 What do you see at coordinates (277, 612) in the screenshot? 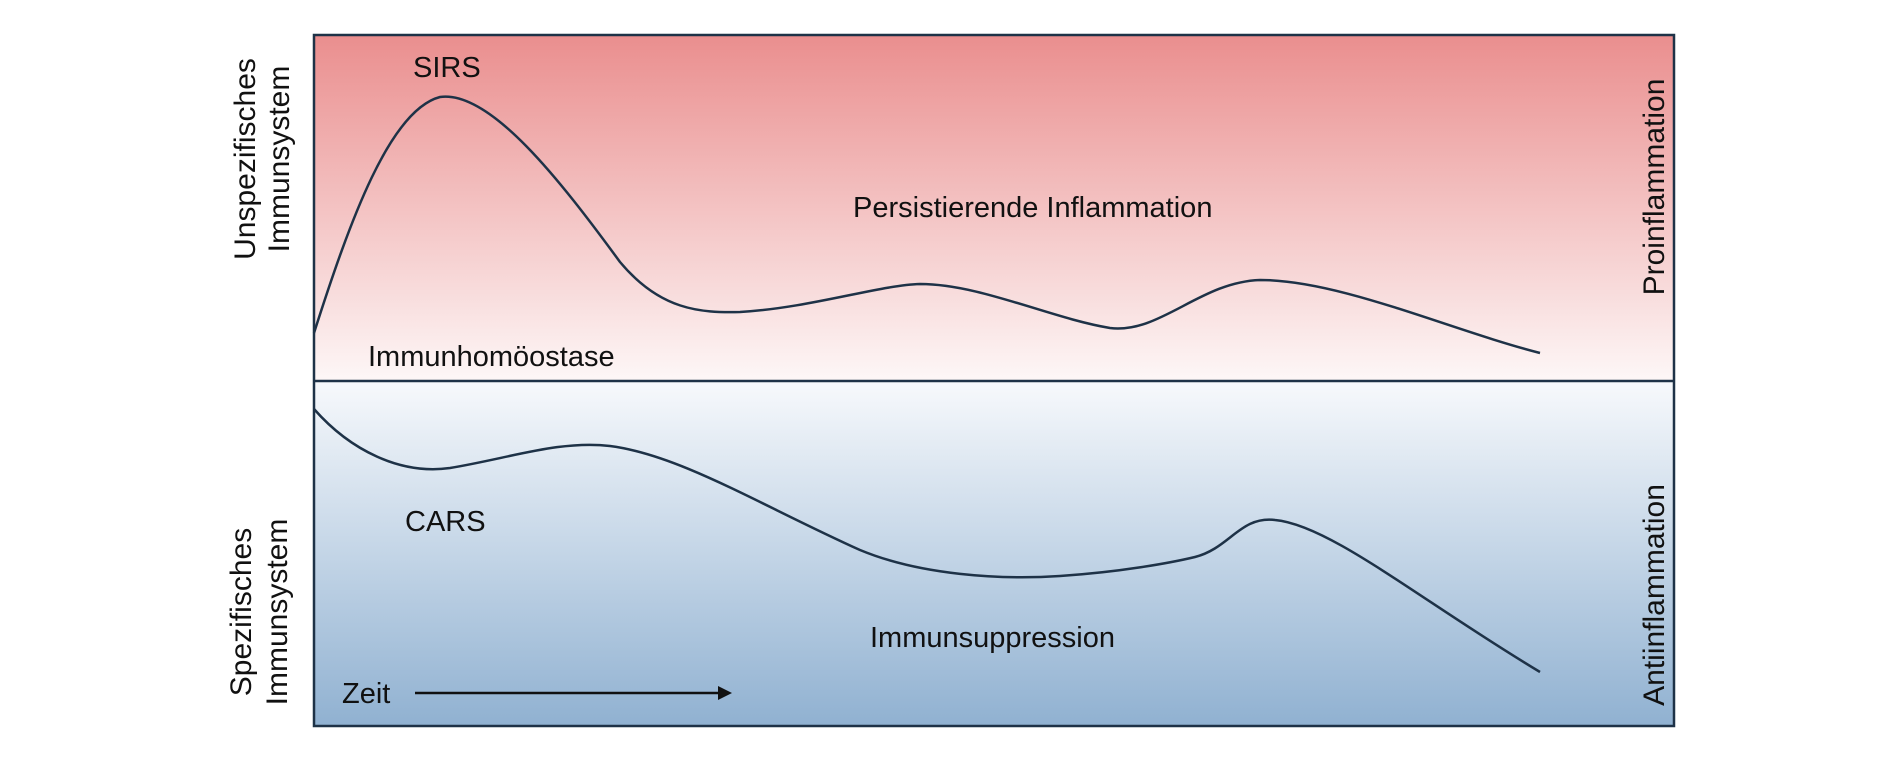
I see `left-bottom-label-line2: Immunsystem` at bounding box center [277, 612].